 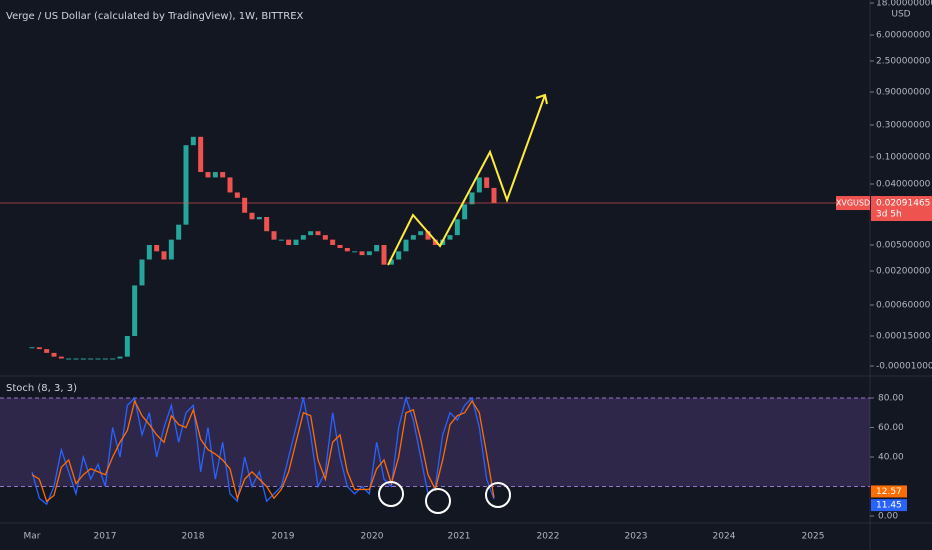 I want to click on time-label: 2025, so click(x=813, y=537).